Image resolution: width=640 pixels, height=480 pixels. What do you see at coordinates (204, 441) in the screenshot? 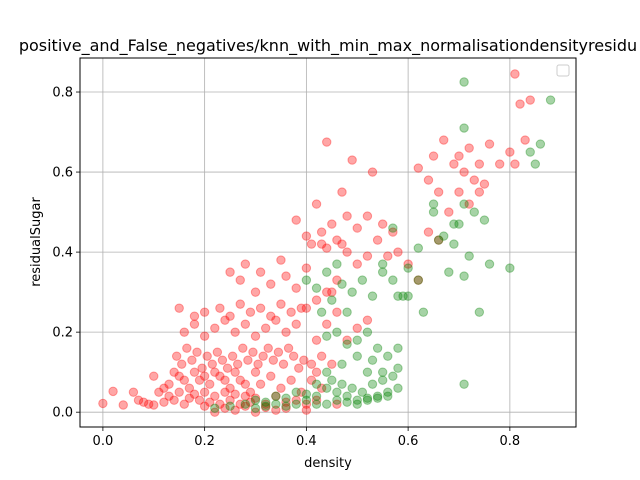
I see `x-tick-label: 0.2` at bounding box center [204, 441].